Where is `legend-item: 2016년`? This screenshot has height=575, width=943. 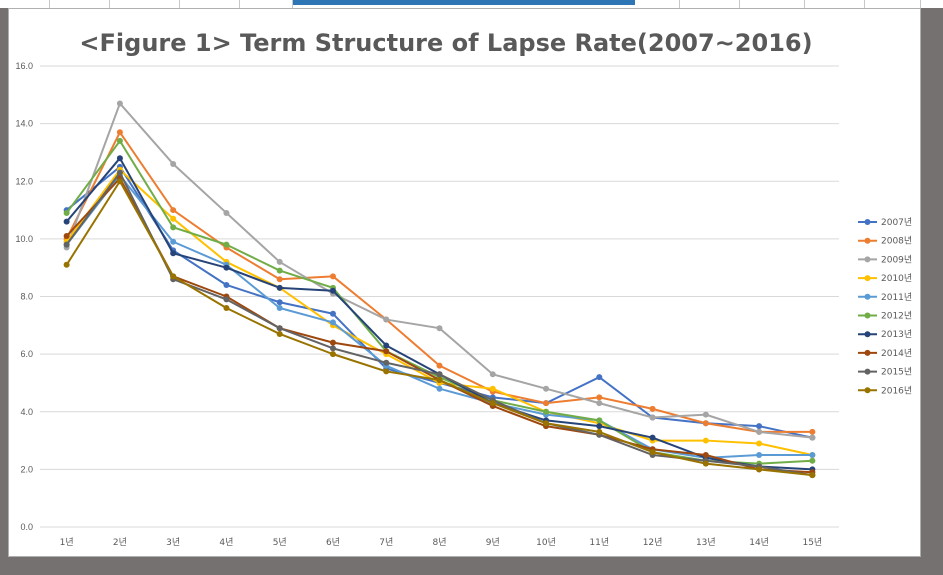 legend-item: 2016년 is located at coordinates (885, 390).